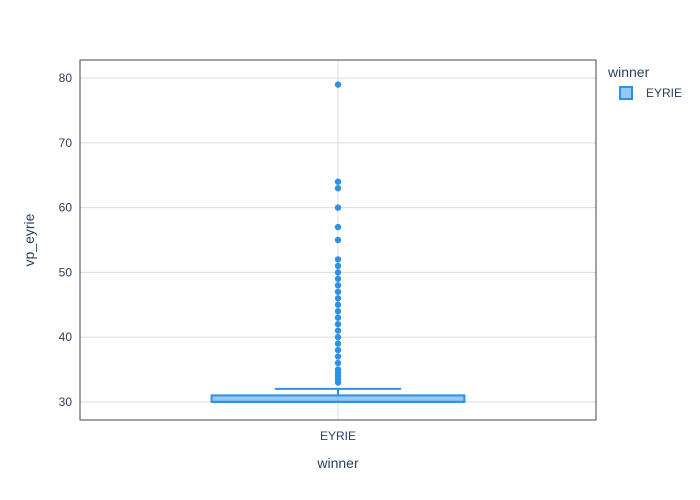 The width and height of the screenshot is (700, 500). I want to click on y-tick-label: 60, so click(66, 208).